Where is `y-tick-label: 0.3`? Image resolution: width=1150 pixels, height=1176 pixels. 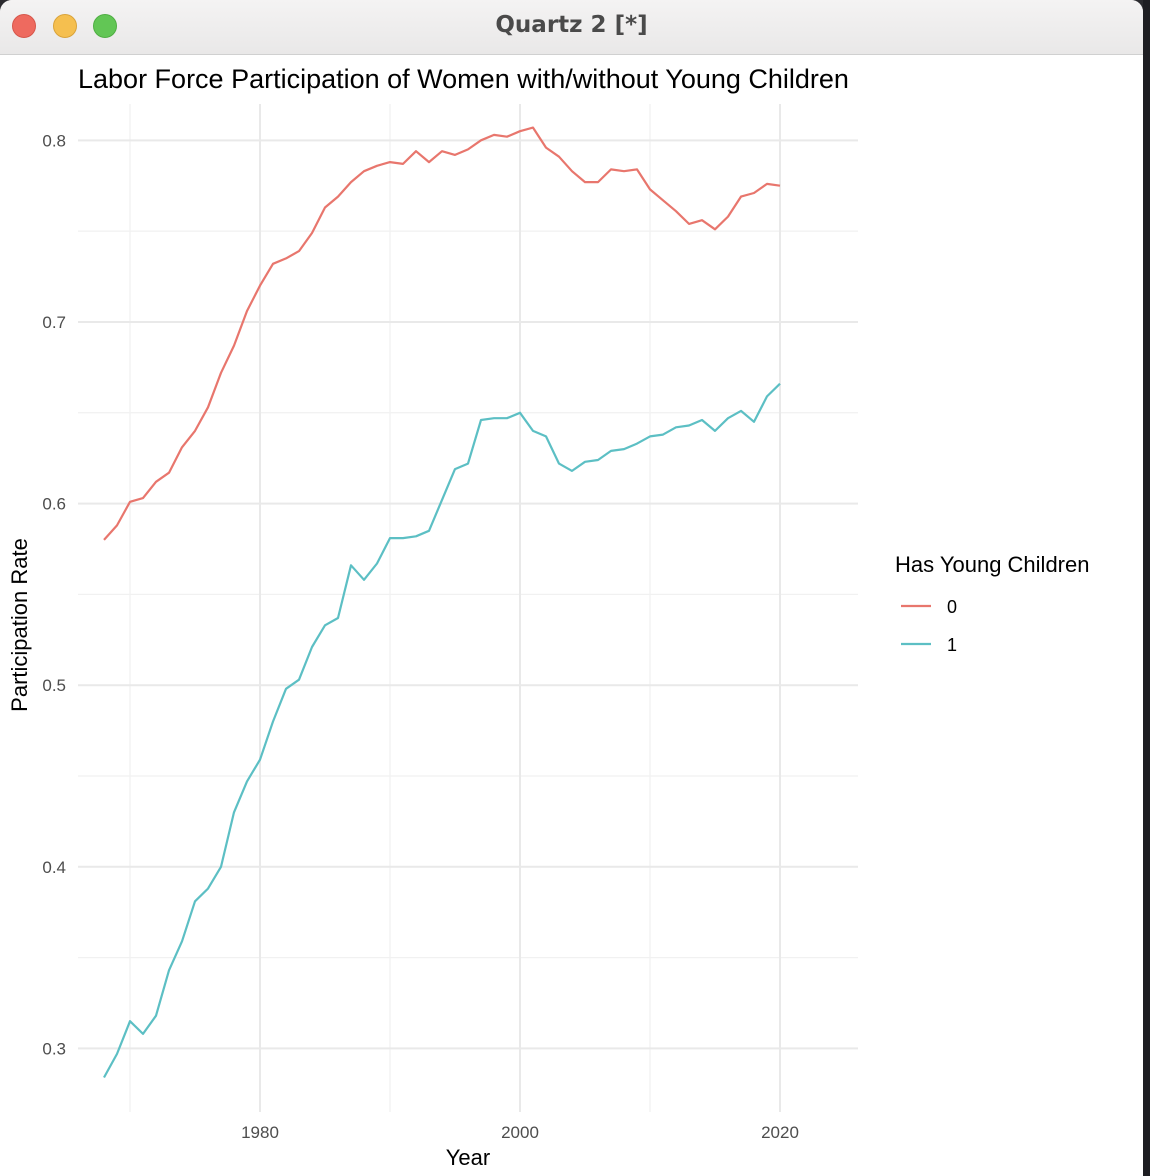 y-tick-label: 0.3 is located at coordinates (54, 1048).